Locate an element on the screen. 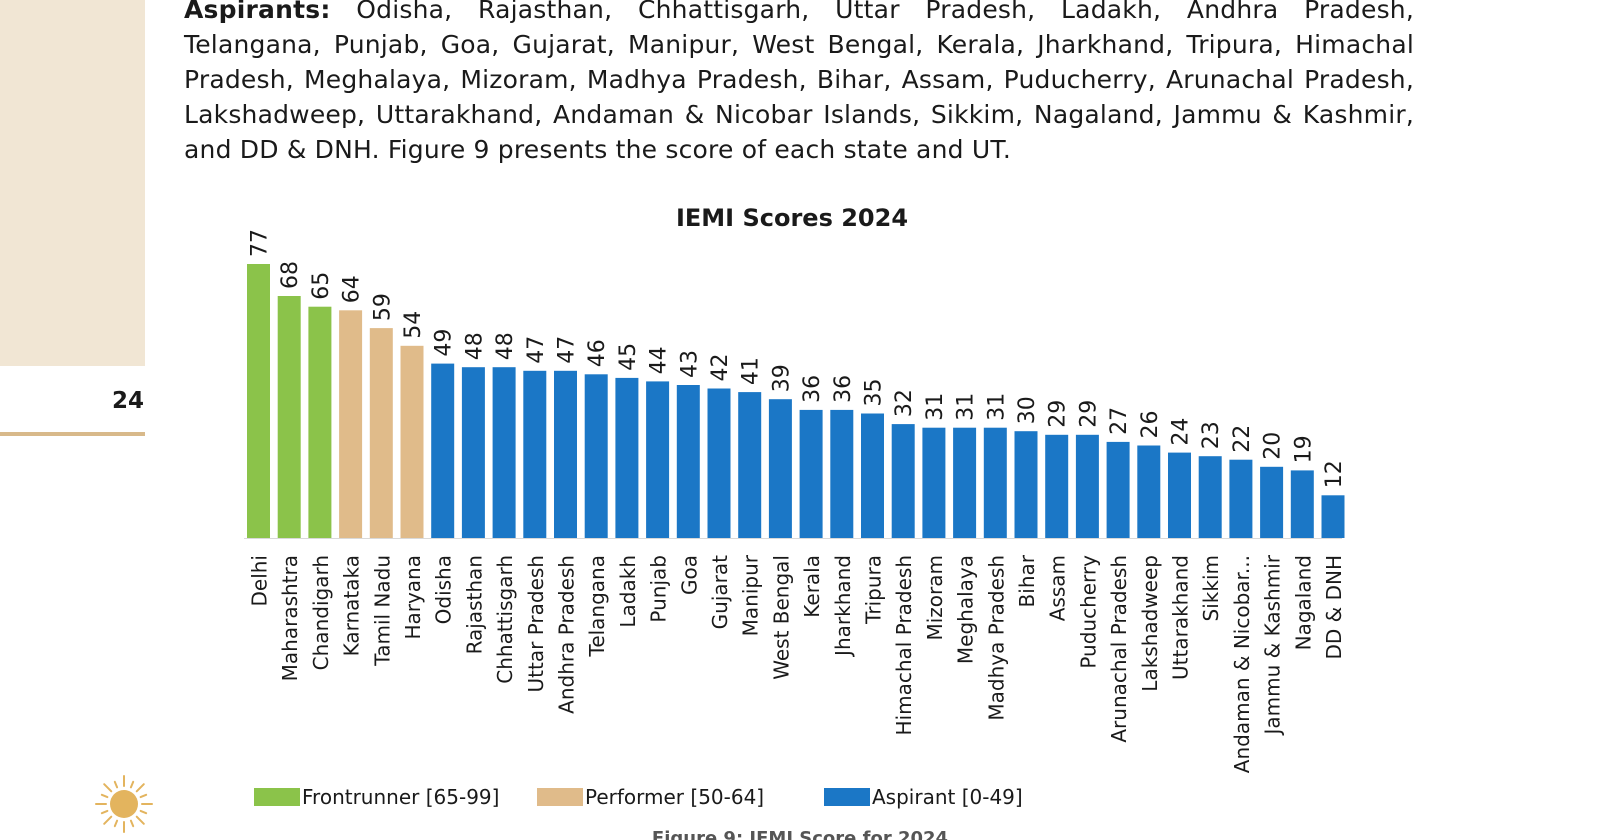  value-label-29: 26 is located at coordinates (1150, 425).